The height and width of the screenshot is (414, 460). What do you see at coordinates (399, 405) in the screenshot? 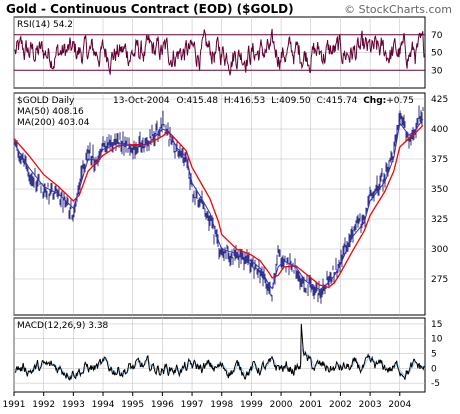
I see `x-tick-label: 2004` at bounding box center [399, 405].